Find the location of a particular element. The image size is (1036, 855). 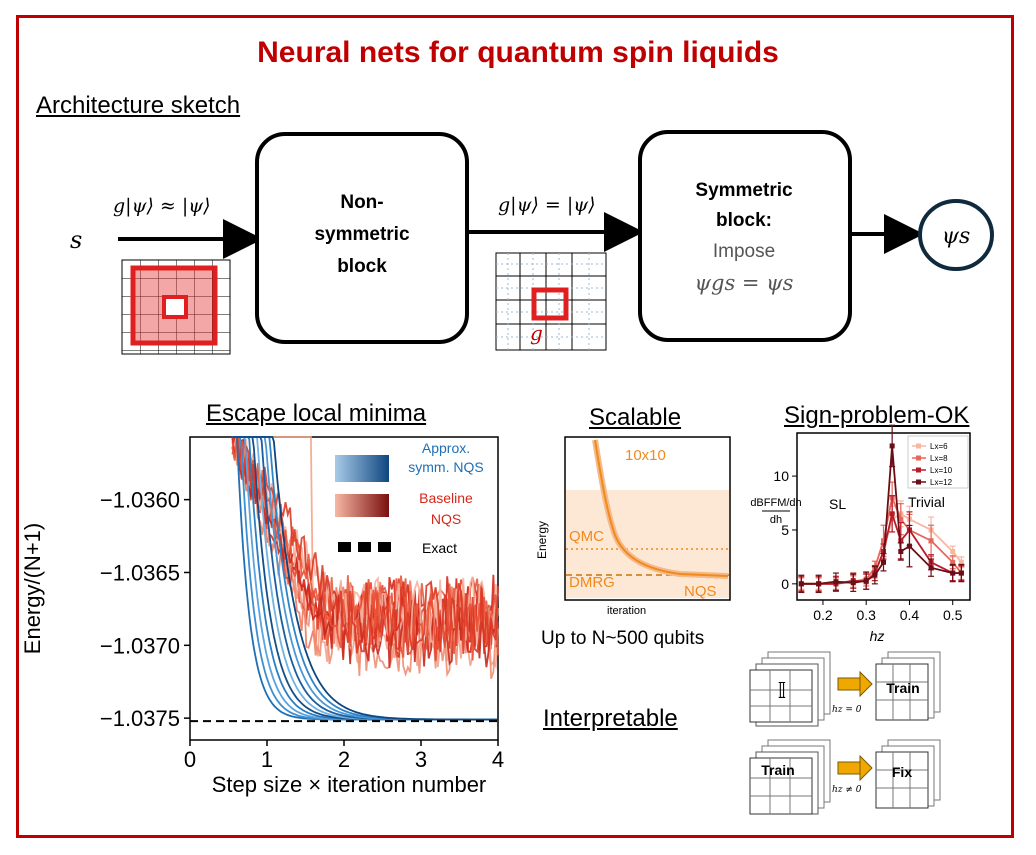

non-symmetric-block is located at coordinates (362, 238).